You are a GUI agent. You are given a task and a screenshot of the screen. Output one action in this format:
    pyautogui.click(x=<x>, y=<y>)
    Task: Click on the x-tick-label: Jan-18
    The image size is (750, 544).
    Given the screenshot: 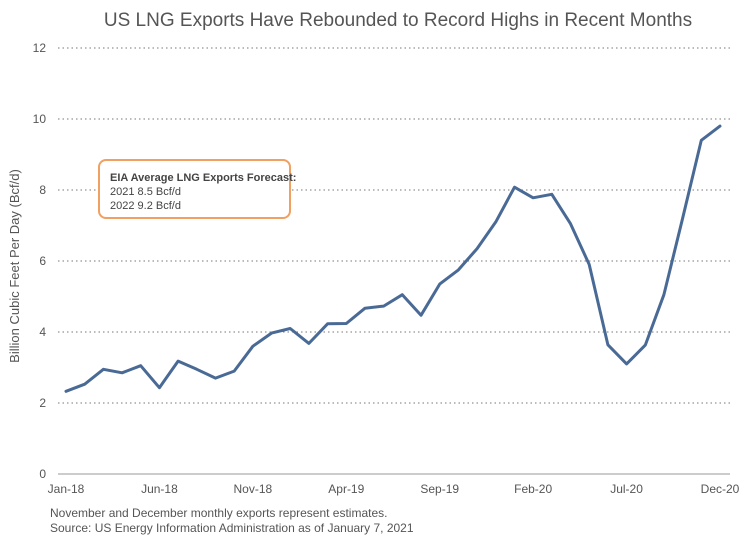 What is the action you would take?
    pyautogui.click(x=66, y=489)
    